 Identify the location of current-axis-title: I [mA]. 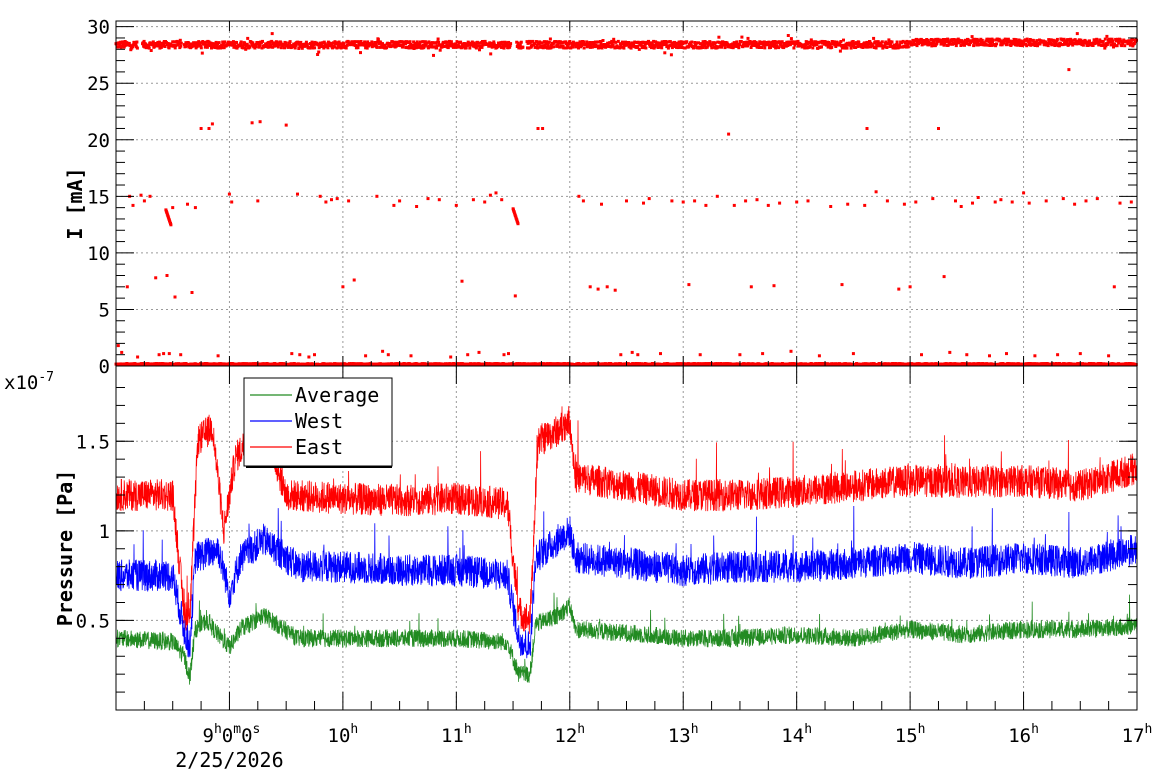
(75, 203).